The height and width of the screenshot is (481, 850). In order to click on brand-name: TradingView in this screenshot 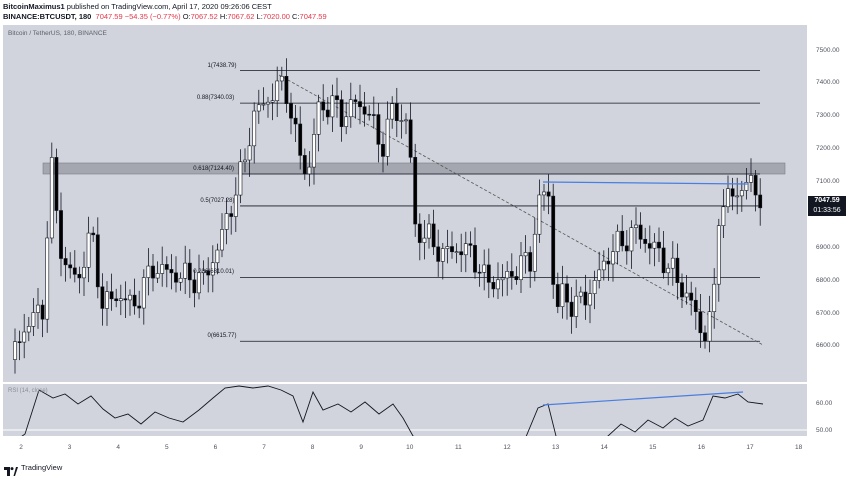, I will do `click(42, 467)`.